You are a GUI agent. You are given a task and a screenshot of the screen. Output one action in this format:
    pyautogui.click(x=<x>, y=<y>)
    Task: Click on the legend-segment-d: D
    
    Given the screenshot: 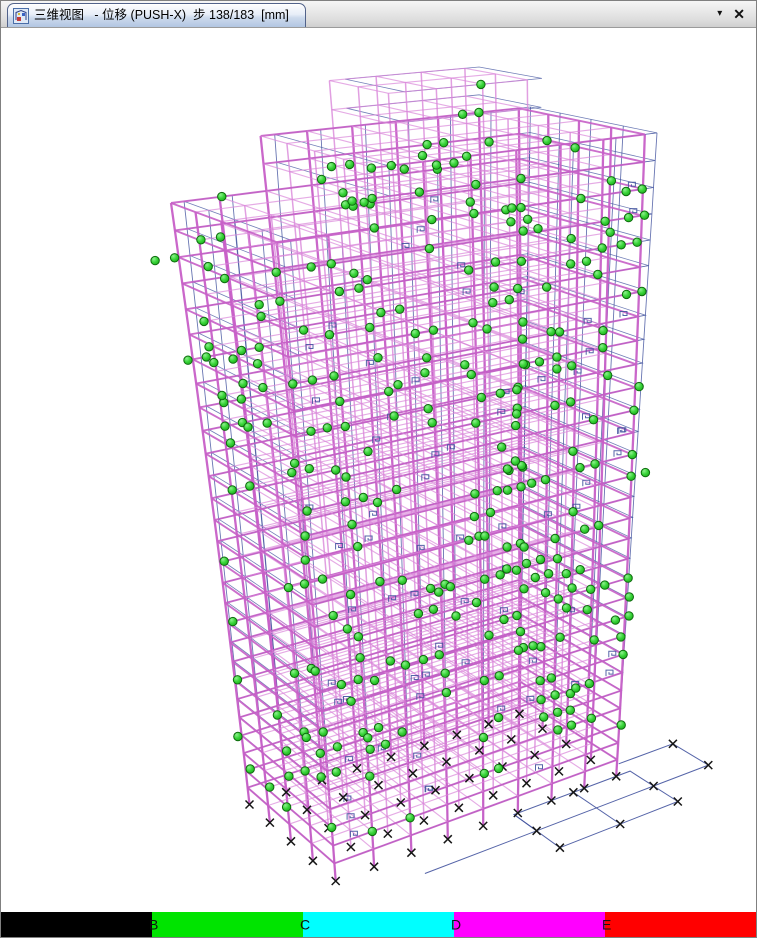 What is the action you would take?
    pyautogui.click(x=528, y=924)
    